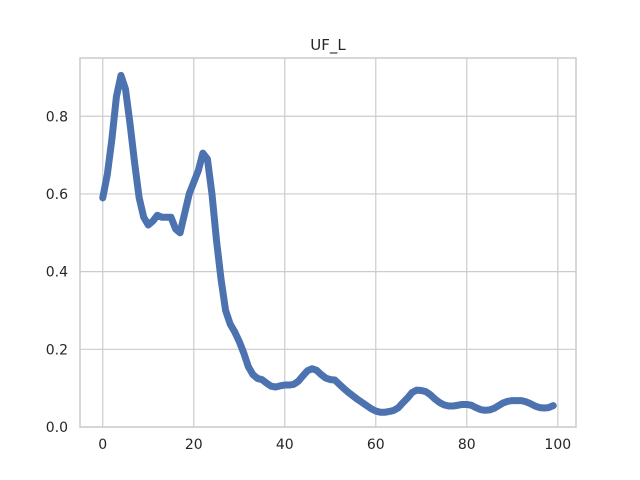 The height and width of the screenshot is (480, 640). I want to click on x-tick-label: 20, so click(194, 445).